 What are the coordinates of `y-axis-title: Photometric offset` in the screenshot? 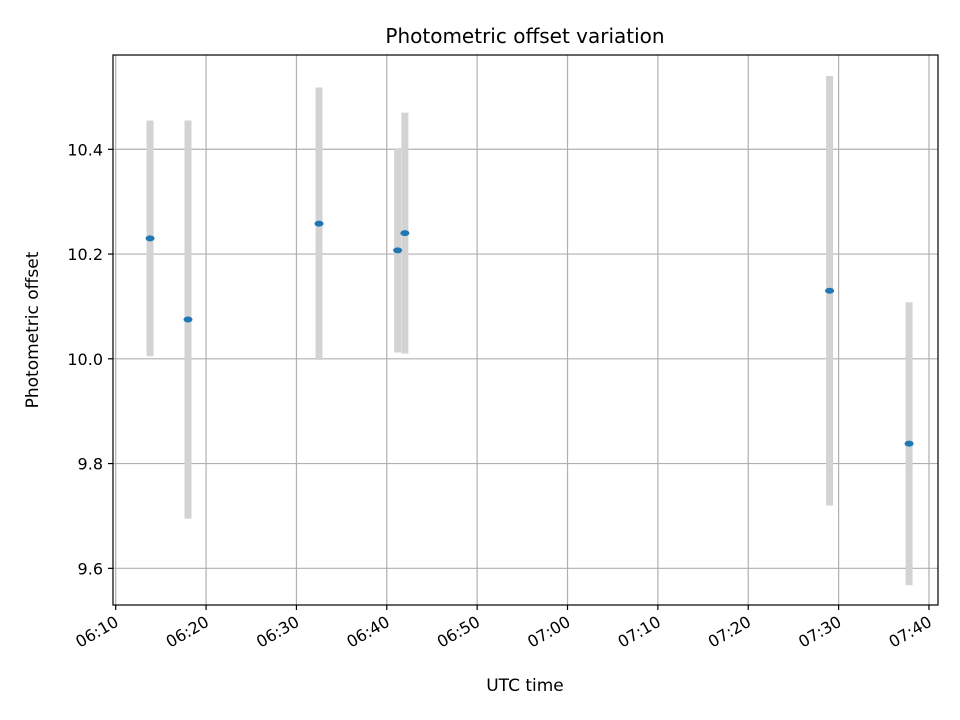 It's located at (33, 329).